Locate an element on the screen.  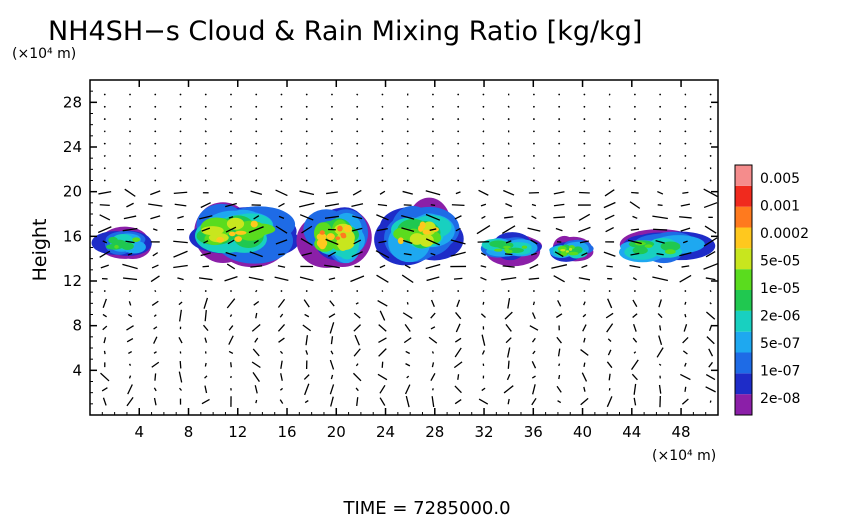
colorbar-label: 5e-07 is located at coordinates (780, 344).